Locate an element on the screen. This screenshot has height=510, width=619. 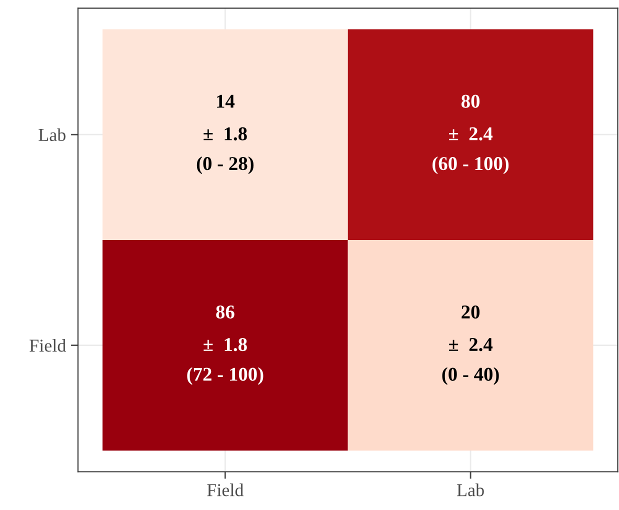
data-label: 20 is located at coordinates (471, 312).